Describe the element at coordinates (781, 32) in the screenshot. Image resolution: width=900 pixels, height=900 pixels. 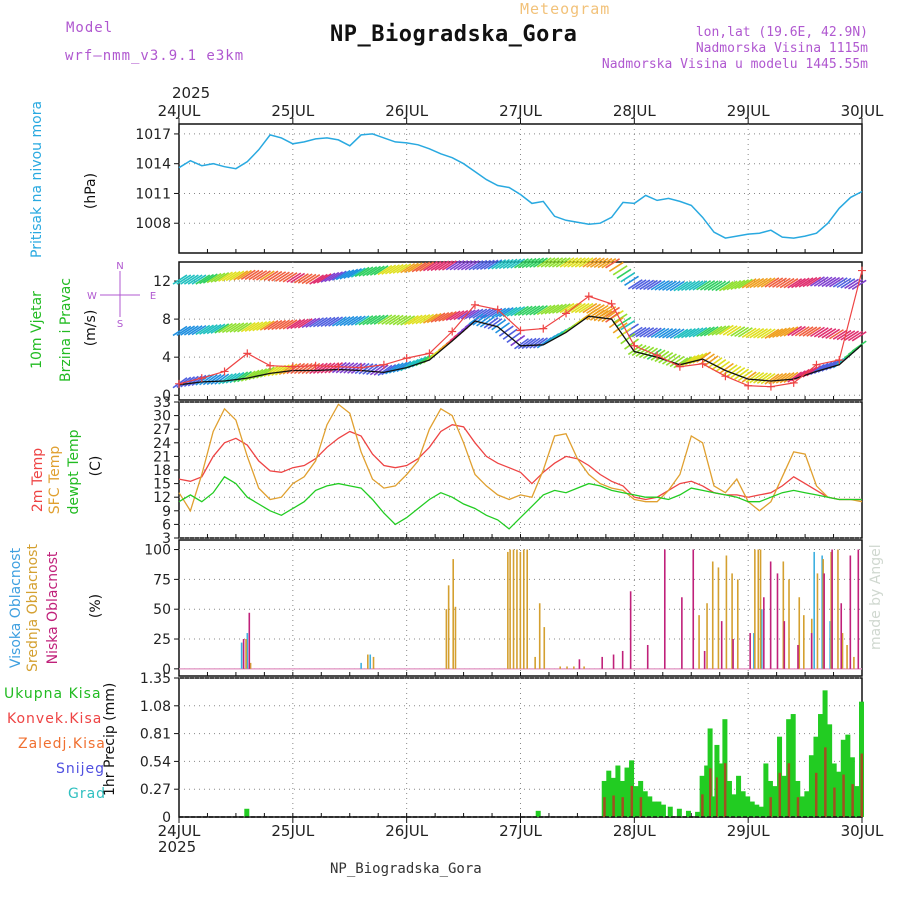
I see `lonlat-label: lon,lat (19.6E, 42.9N)` at that location.